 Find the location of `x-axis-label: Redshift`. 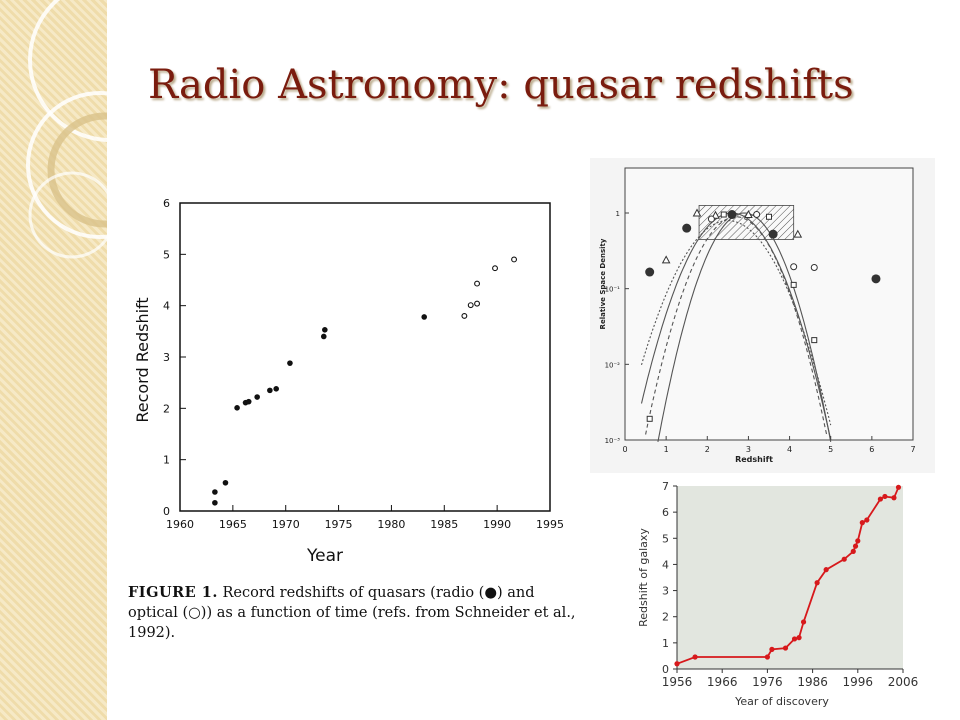

x-axis-label: Redshift is located at coordinates (754, 459).